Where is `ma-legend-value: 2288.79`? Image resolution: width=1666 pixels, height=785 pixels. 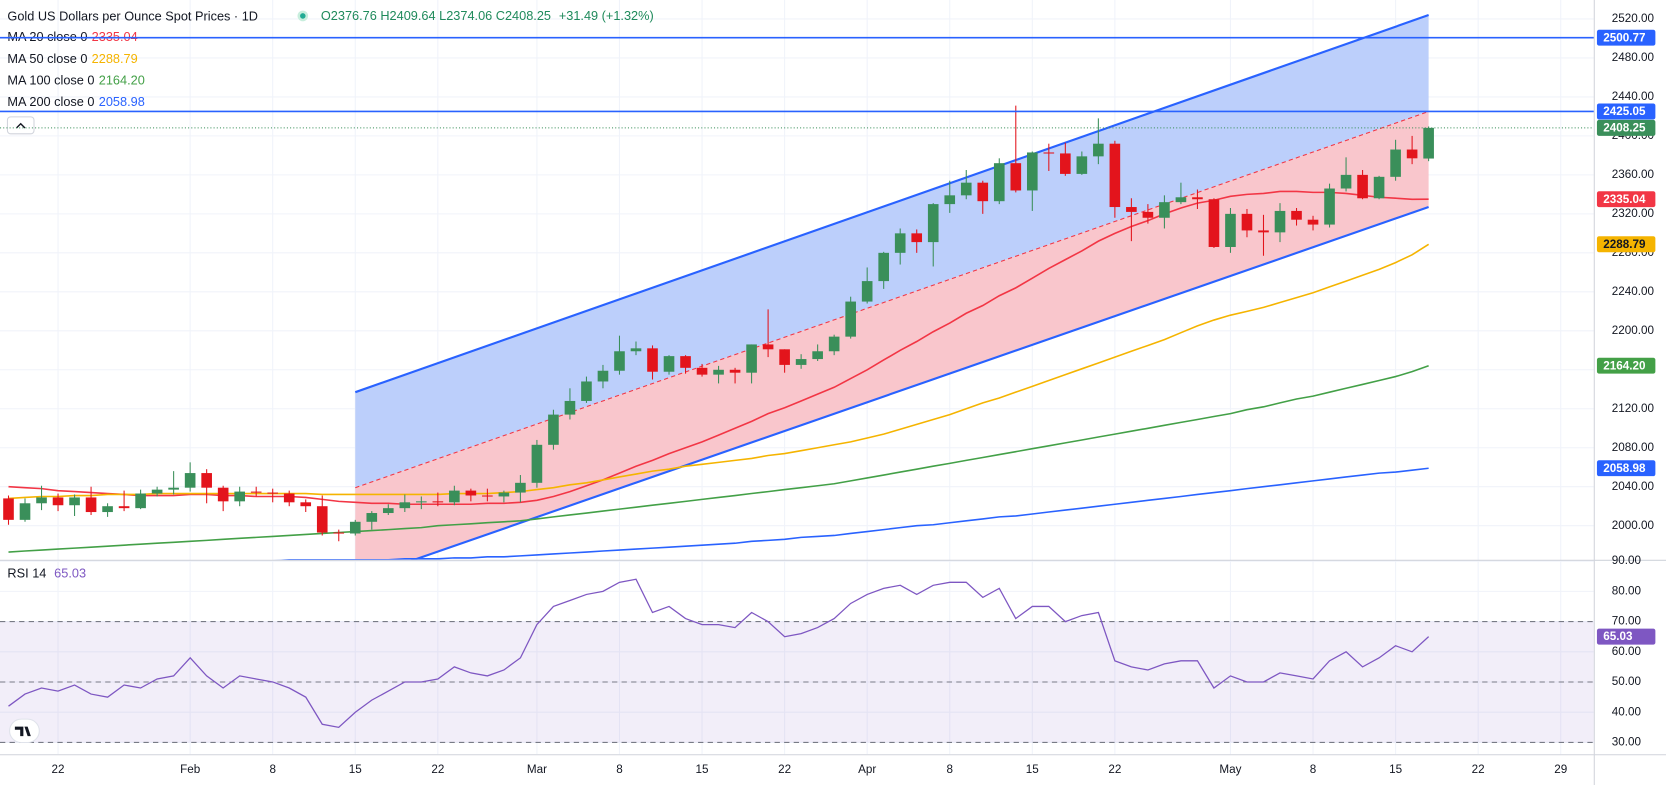 ma-legend-value: 2288.79 is located at coordinates (115, 58).